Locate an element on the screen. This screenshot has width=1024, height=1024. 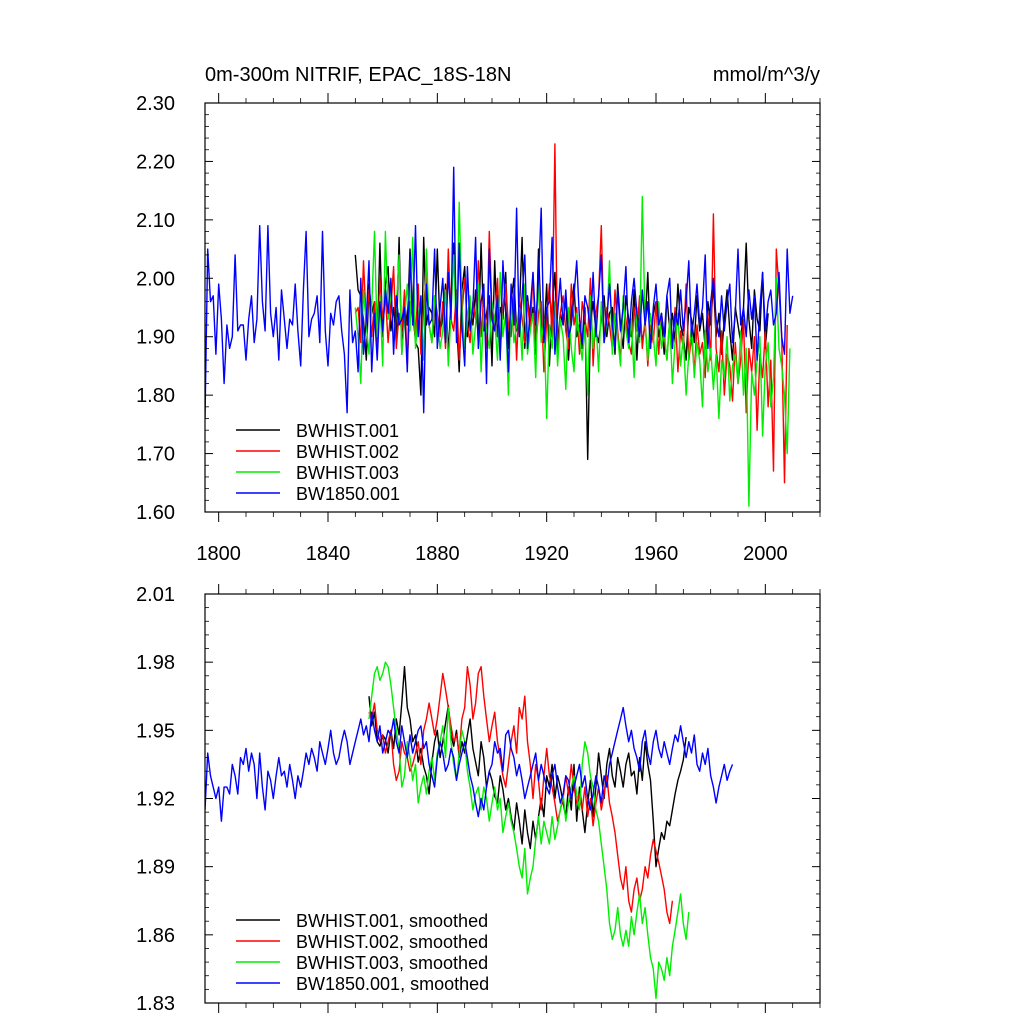
x-tick-label: 1960 is located at coordinates (656, 554).